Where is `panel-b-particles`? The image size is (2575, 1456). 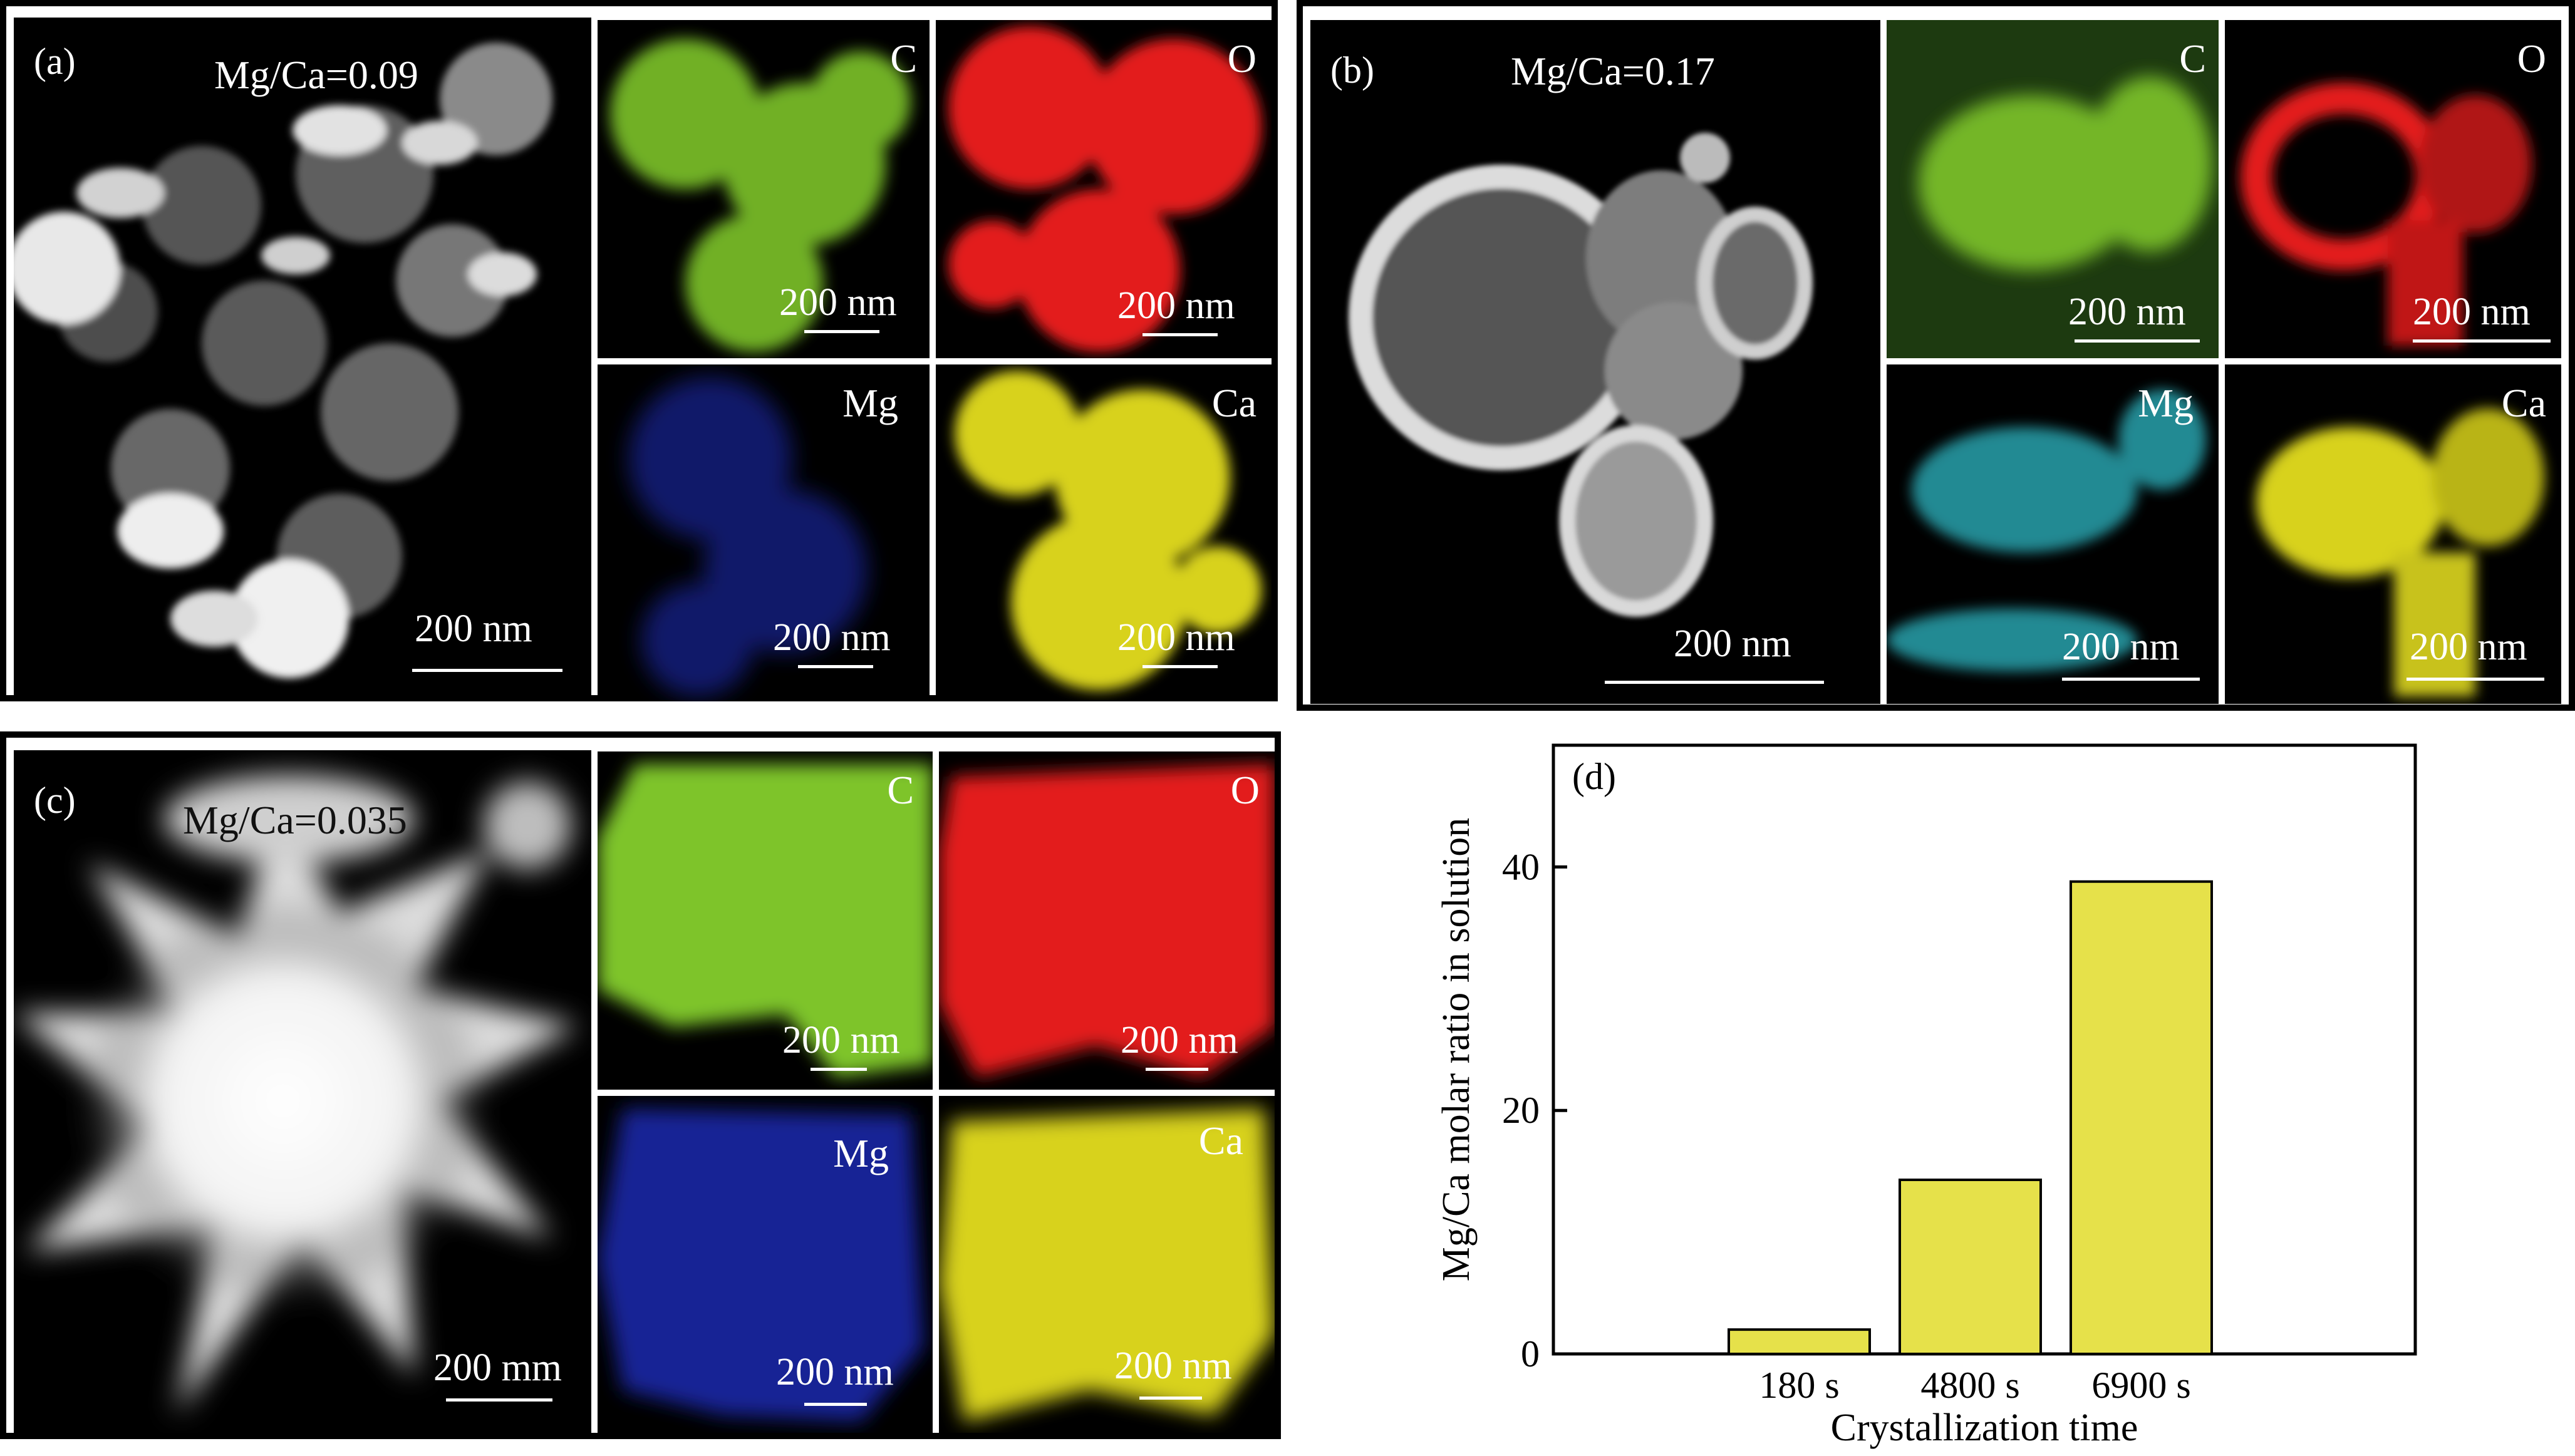 panel-b-particles is located at coordinates (1581, 375).